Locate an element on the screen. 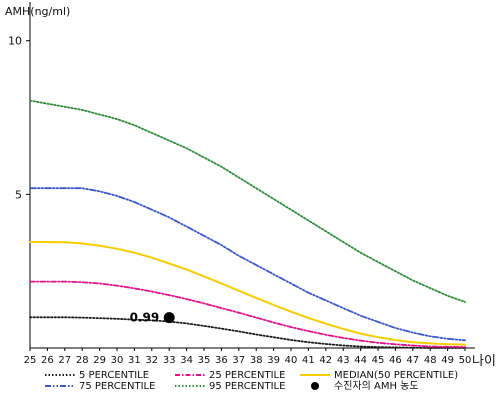  x-tick-label: 46 is located at coordinates (395, 360).